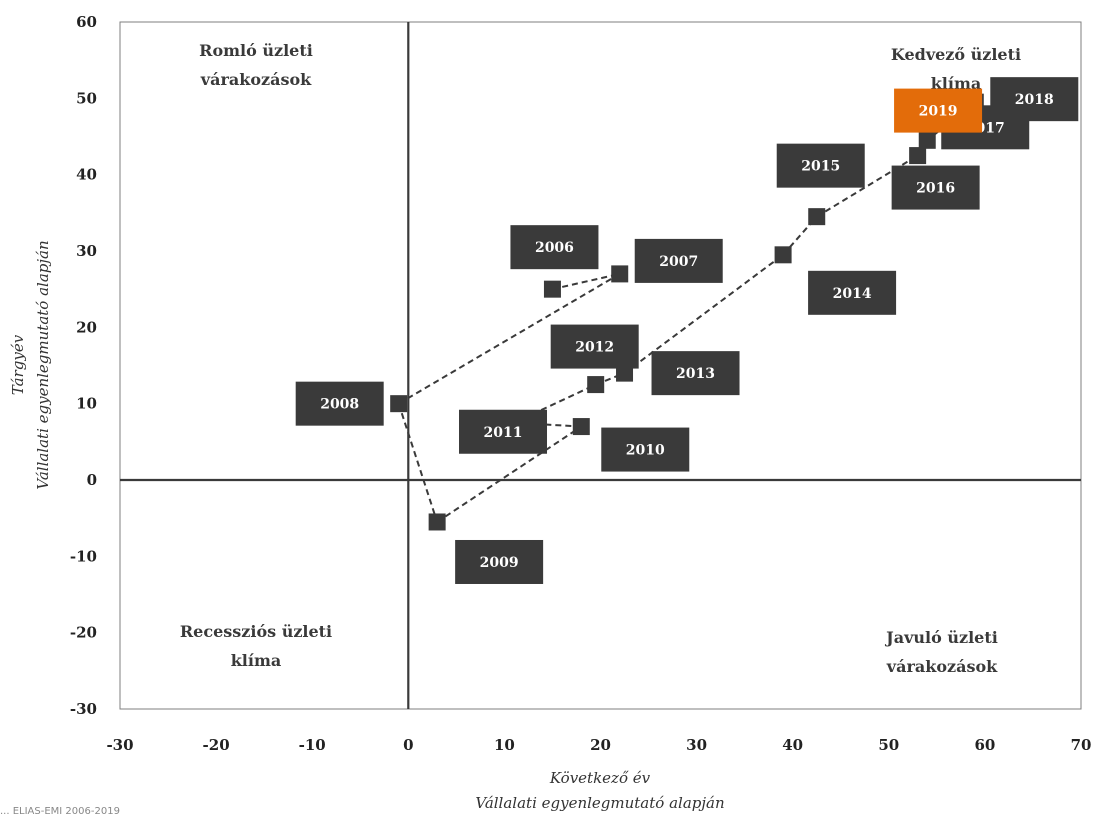  What do you see at coordinates (18, 364) in the screenshot?
I see `y-axis-title: Tárgyév` at bounding box center [18, 364].